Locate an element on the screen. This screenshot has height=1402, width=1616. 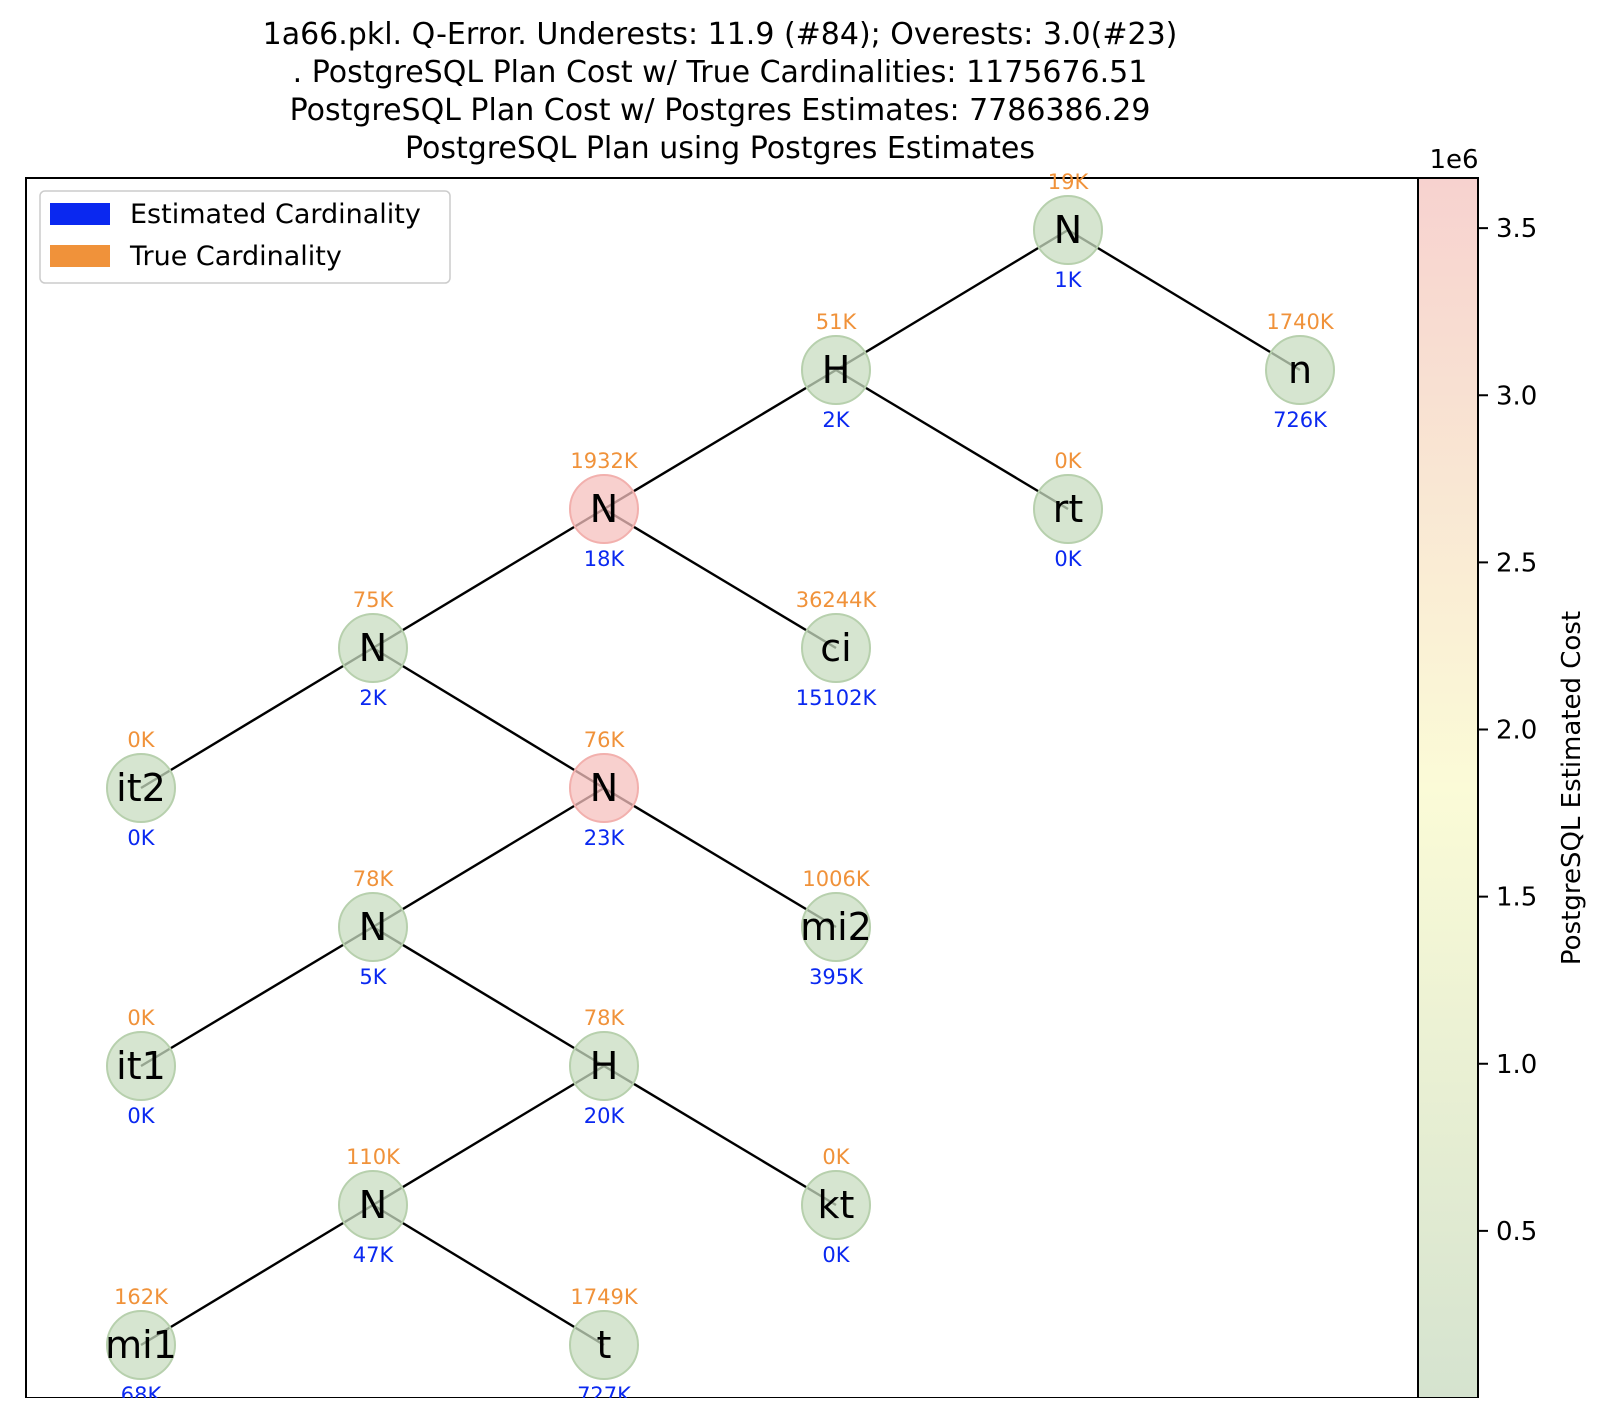
edge-h1-rt is located at coordinates (952, 439).